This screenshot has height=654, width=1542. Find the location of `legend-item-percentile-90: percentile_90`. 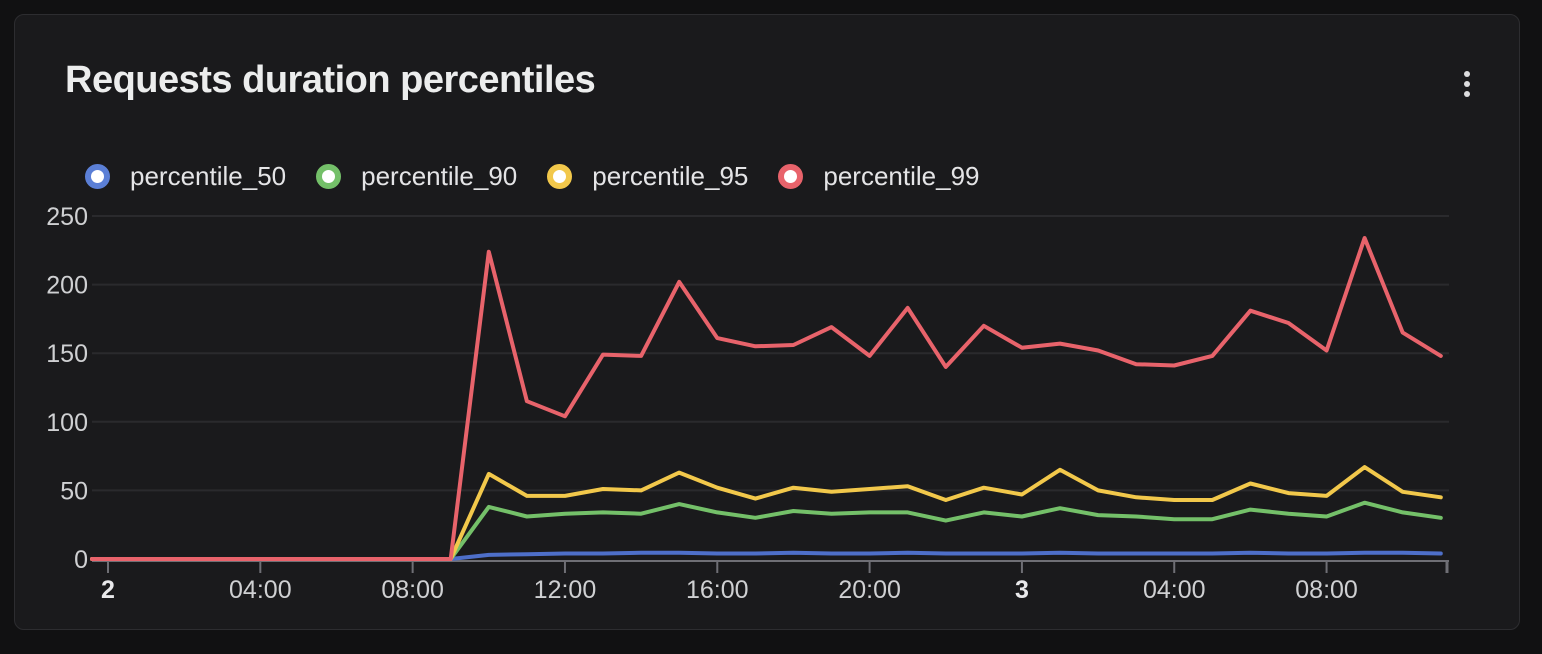

legend-item-percentile-90: percentile_90 is located at coordinates (416, 176).